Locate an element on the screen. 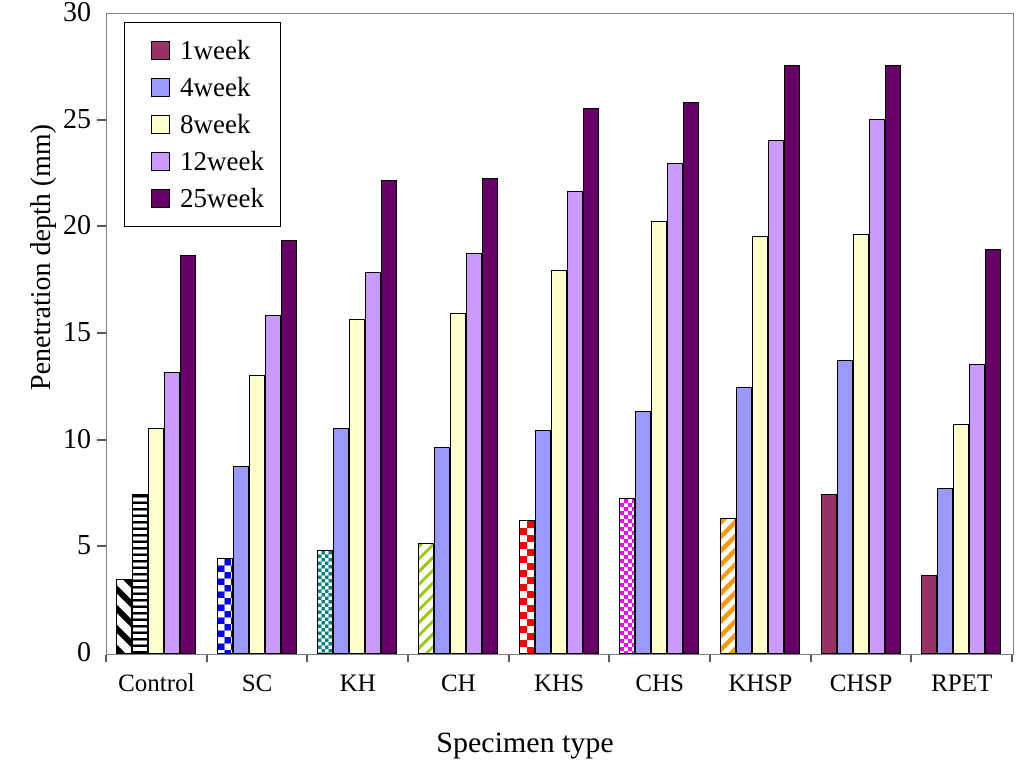 The height and width of the screenshot is (767, 1024). bar-4week-chs is located at coordinates (643, 532).